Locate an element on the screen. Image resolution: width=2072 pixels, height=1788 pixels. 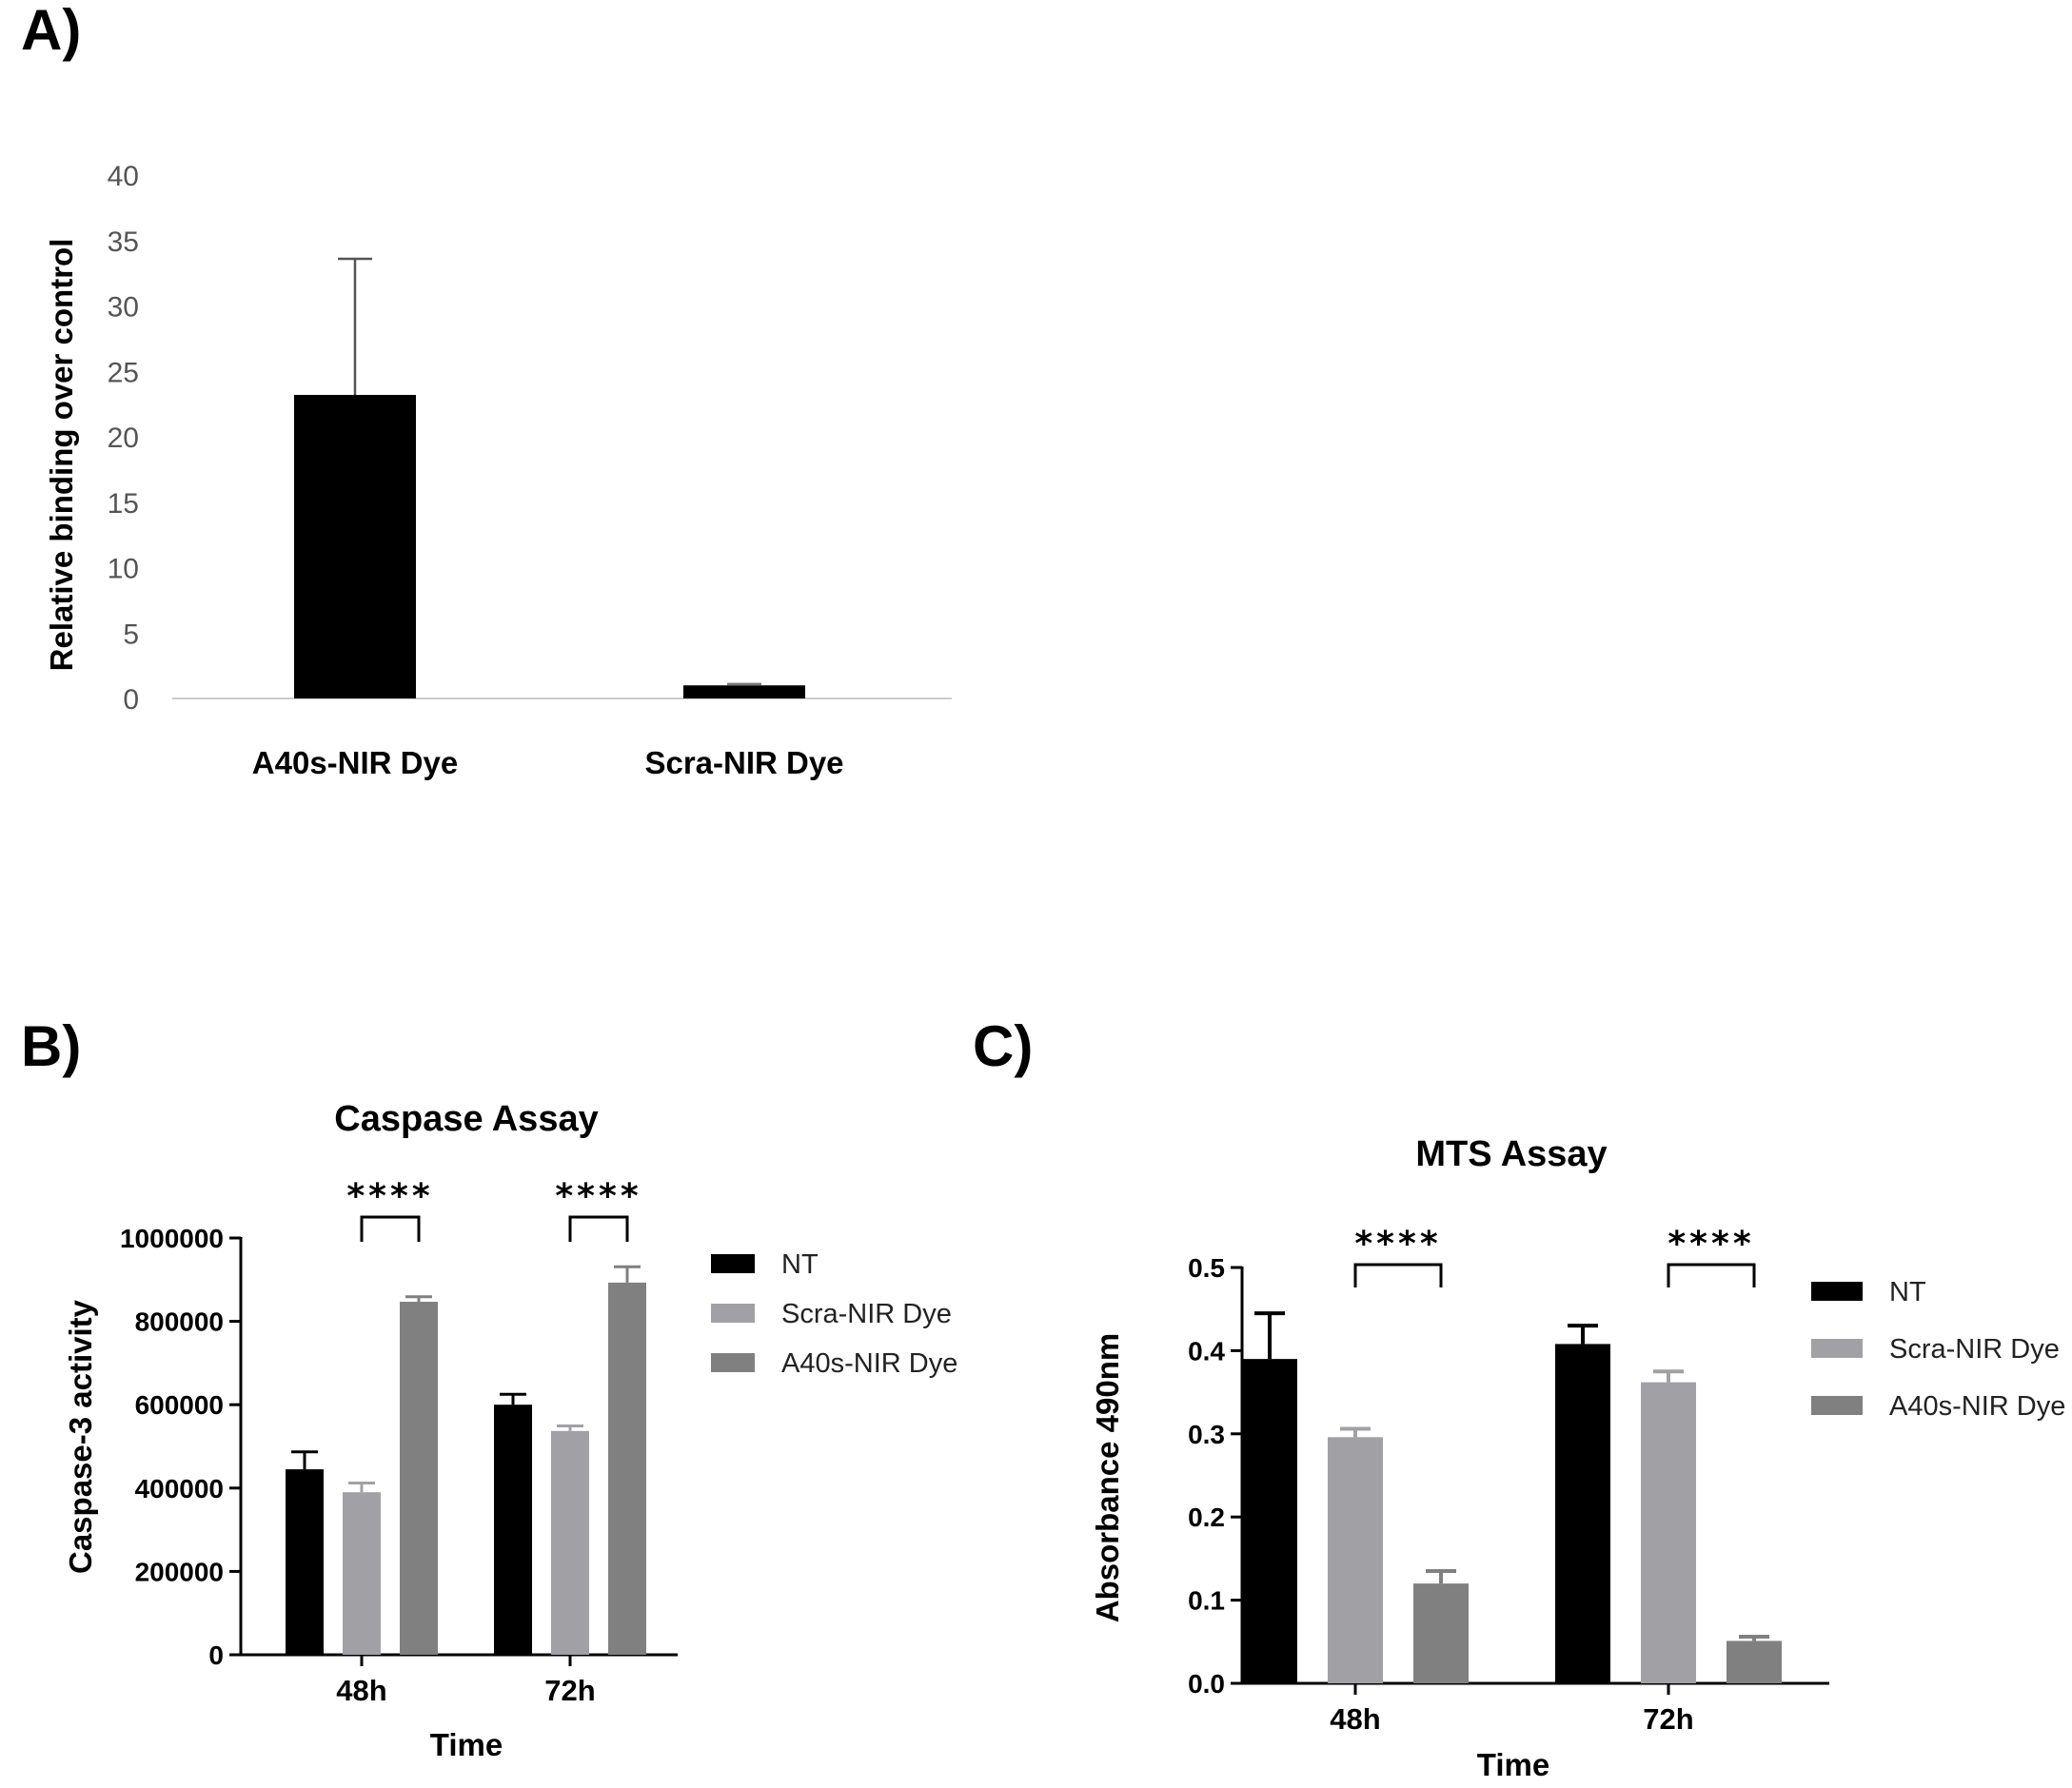
bar-scra-nir-dye is located at coordinates (744, 692).